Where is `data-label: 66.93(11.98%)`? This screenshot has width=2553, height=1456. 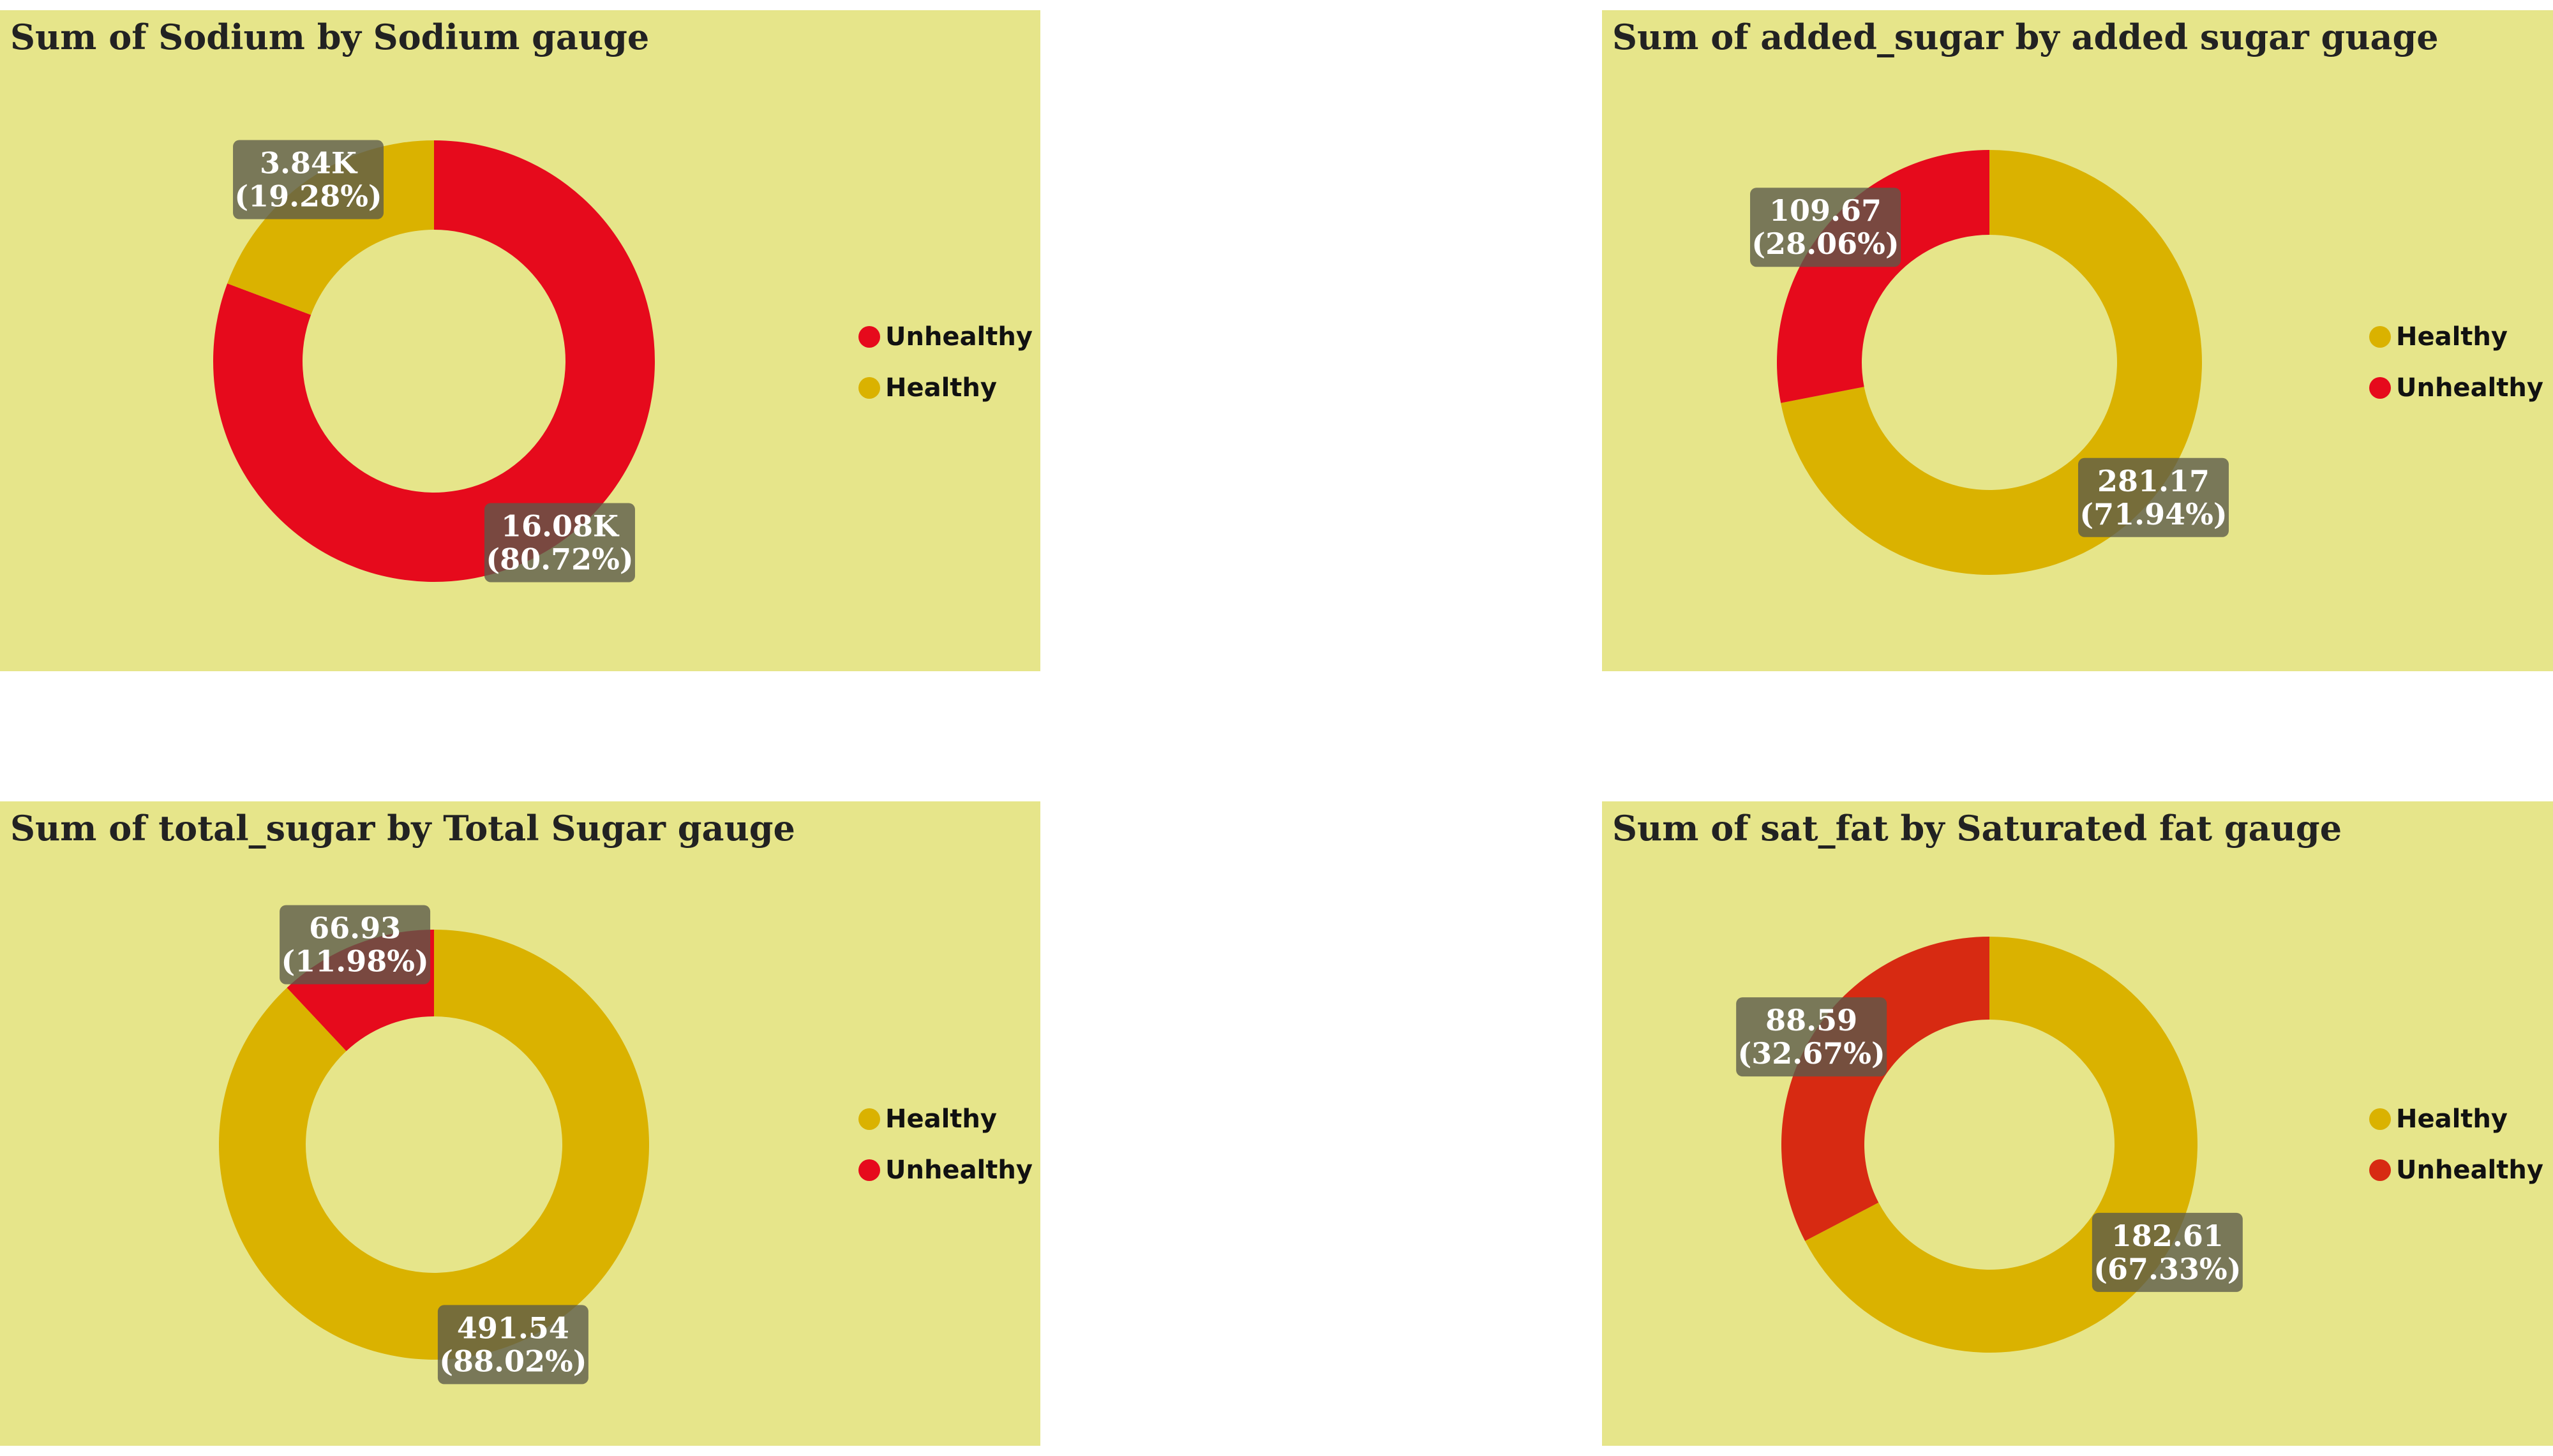
data-label: 66.93(11.98%) is located at coordinates (356, 944).